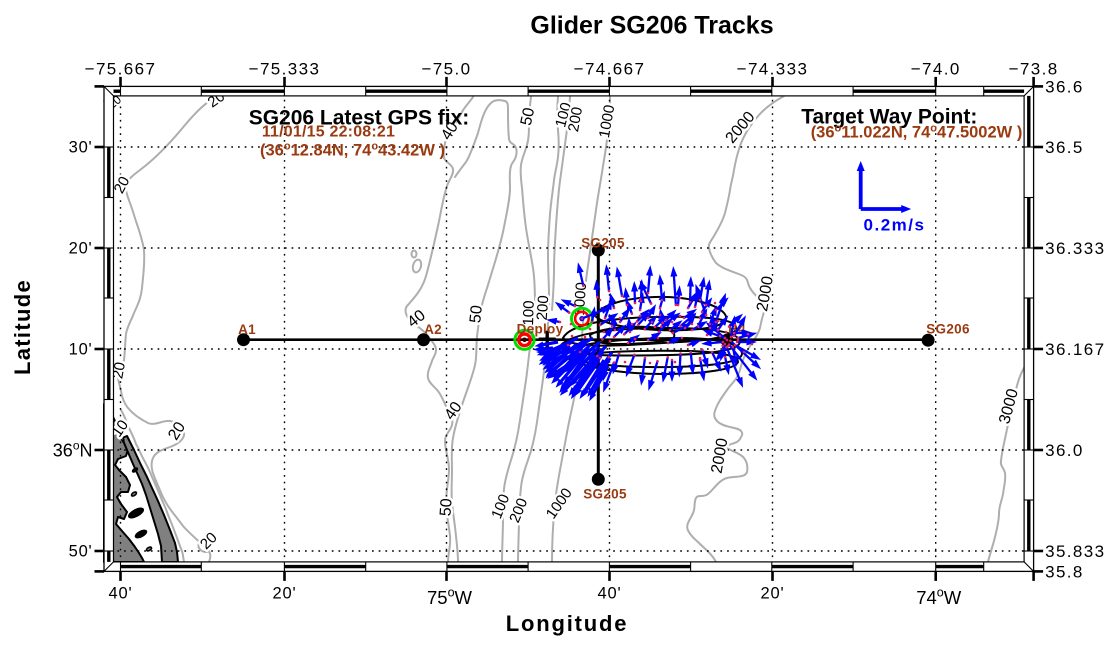  Describe the element at coordinates (543, 308) in the screenshot. I see `svg-text: 200` at that location.